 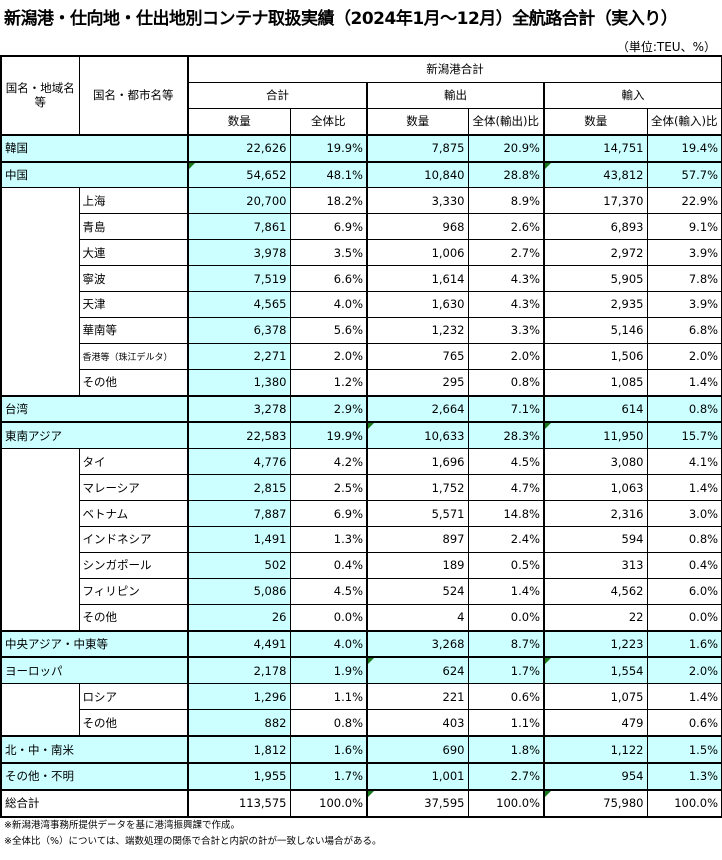 What do you see at coordinates (361, 539) in the screenshot?
I see `table-row: インドネシア 1,491 1.3% 897 2.4% 594 0.8%` at bounding box center [361, 539].